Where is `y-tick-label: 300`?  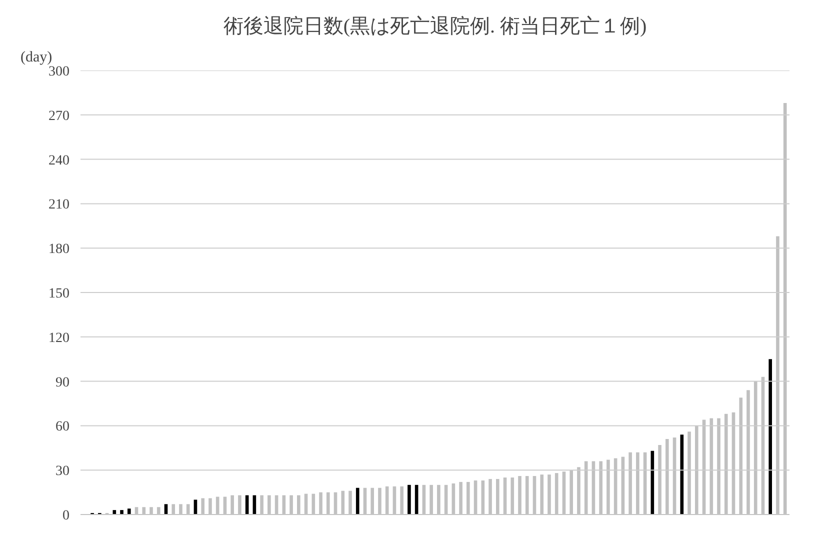 y-tick-label: 300 is located at coordinates (59, 72).